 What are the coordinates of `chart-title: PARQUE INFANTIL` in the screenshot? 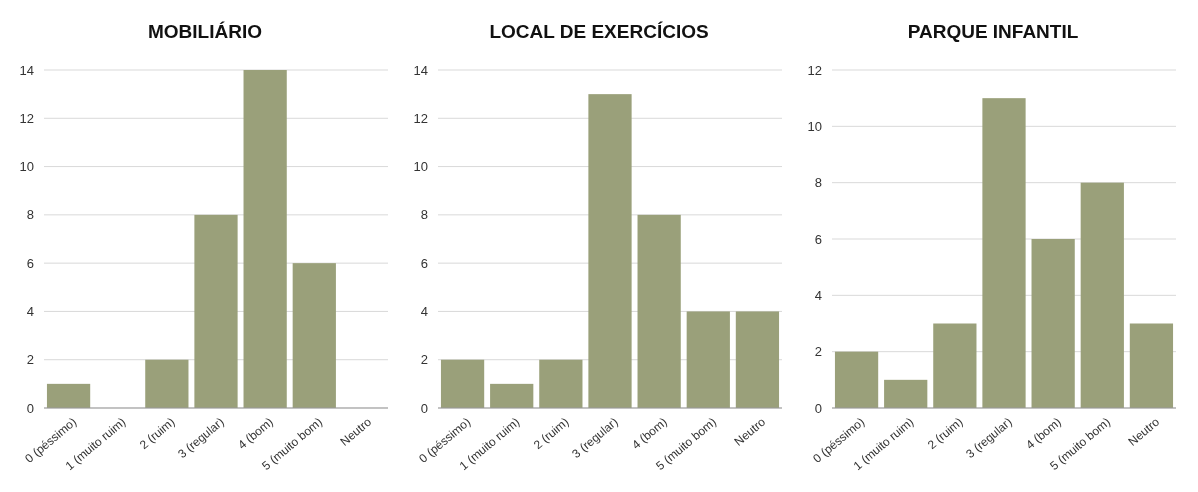 It's located at (993, 31).